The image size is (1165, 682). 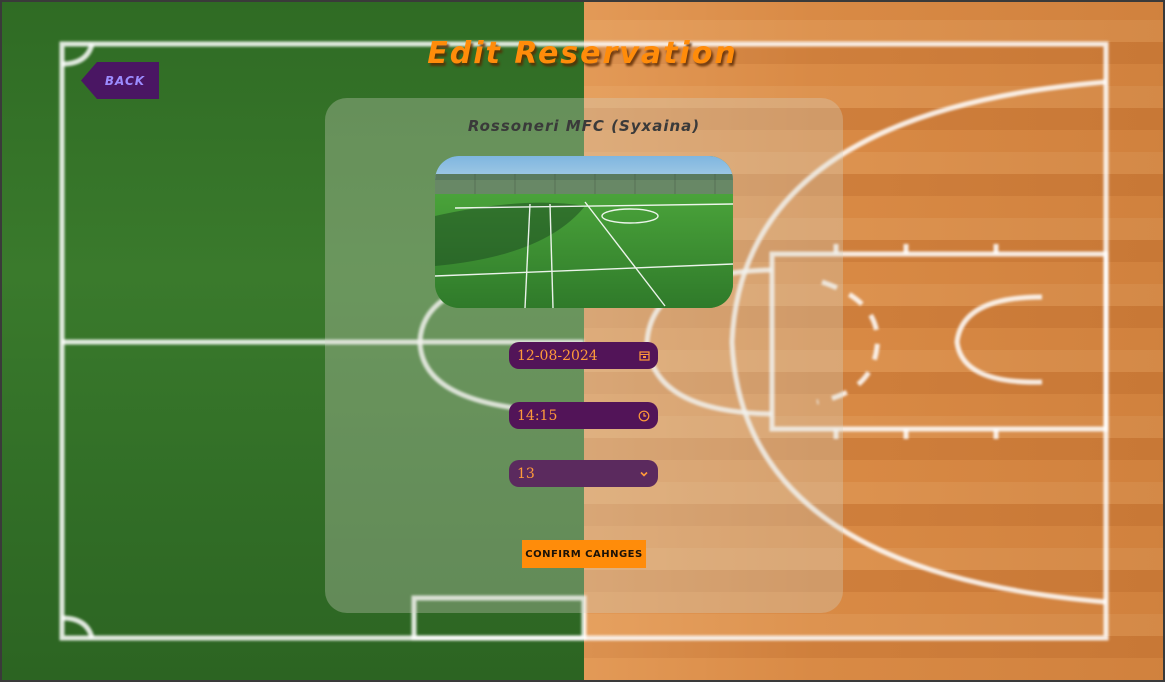 I want to click on page-title: Edit Reservation, so click(x=582, y=53).